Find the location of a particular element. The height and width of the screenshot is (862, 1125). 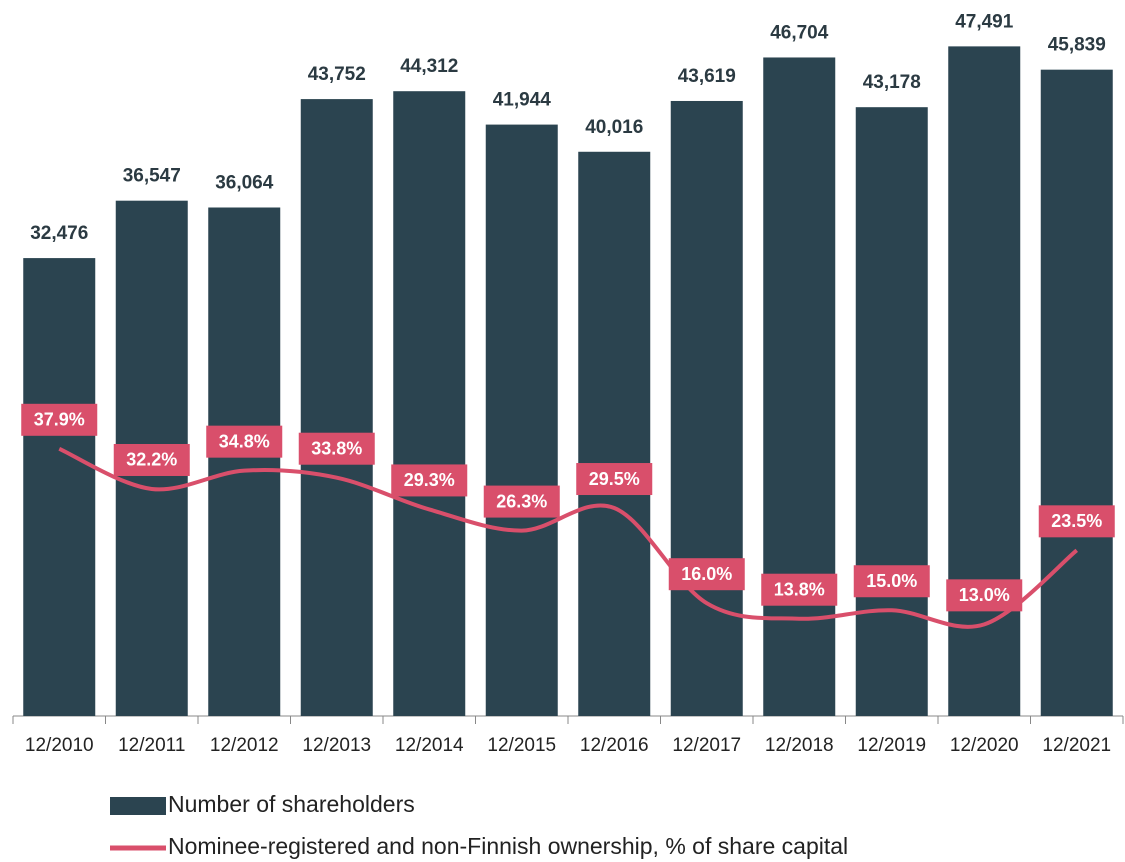

bar-value-label: 36,064 is located at coordinates (244, 183).